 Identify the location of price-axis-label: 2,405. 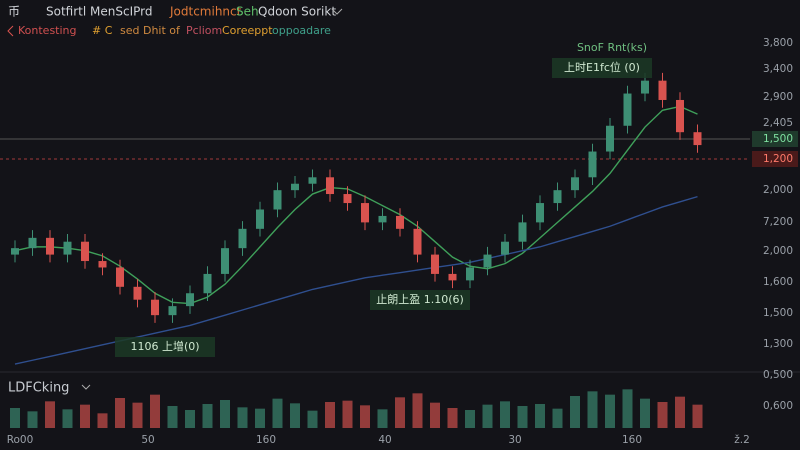
(778, 123).